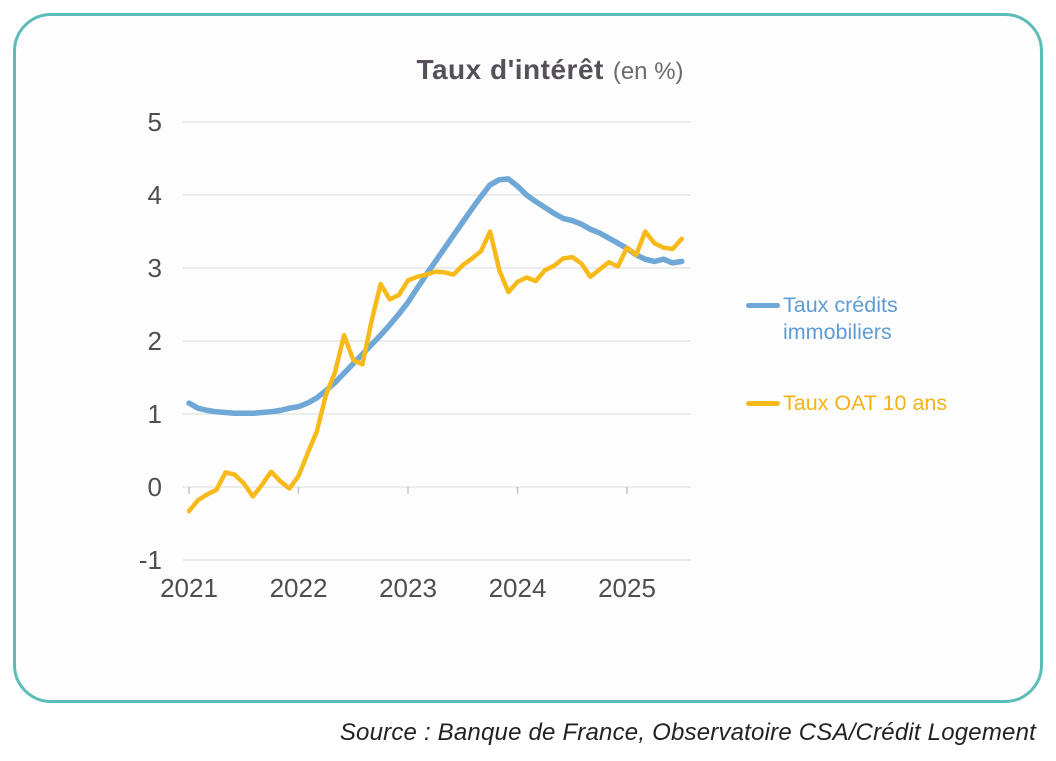 The image size is (1056, 761). Describe the element at coordinates (648, 71) in the screenshot. I see `chart-title-unit: (en %)` at that location.